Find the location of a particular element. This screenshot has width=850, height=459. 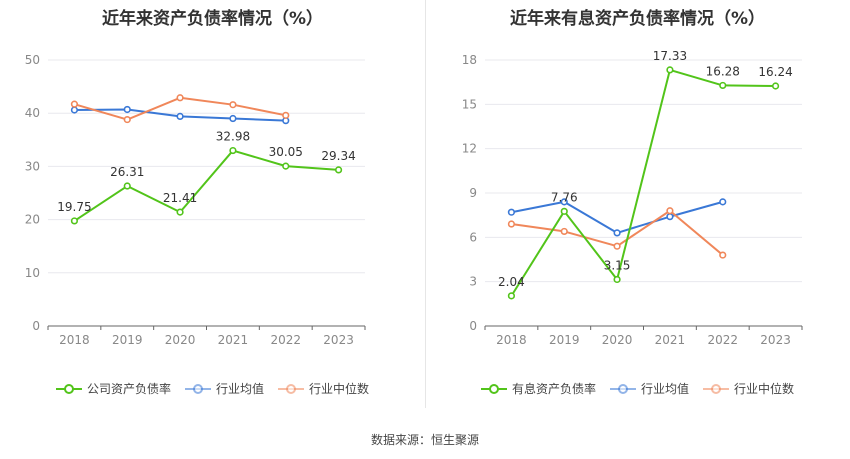

data-label: 2.04 is located at coordinates (511, 282).